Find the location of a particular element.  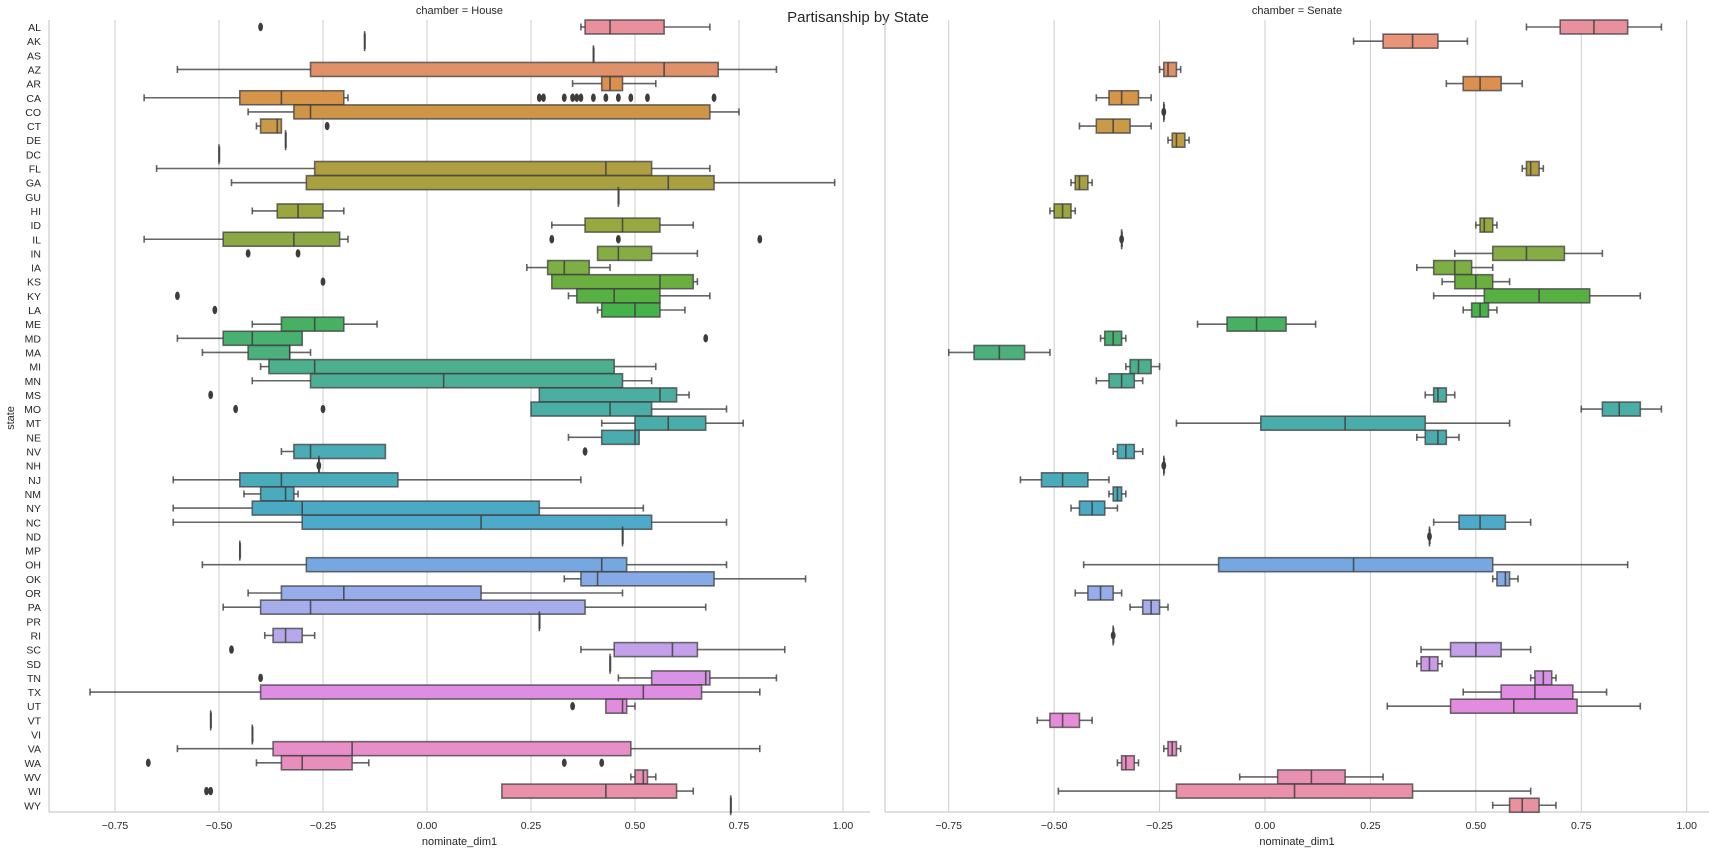

box-ca is located at coordinates (430, 97).